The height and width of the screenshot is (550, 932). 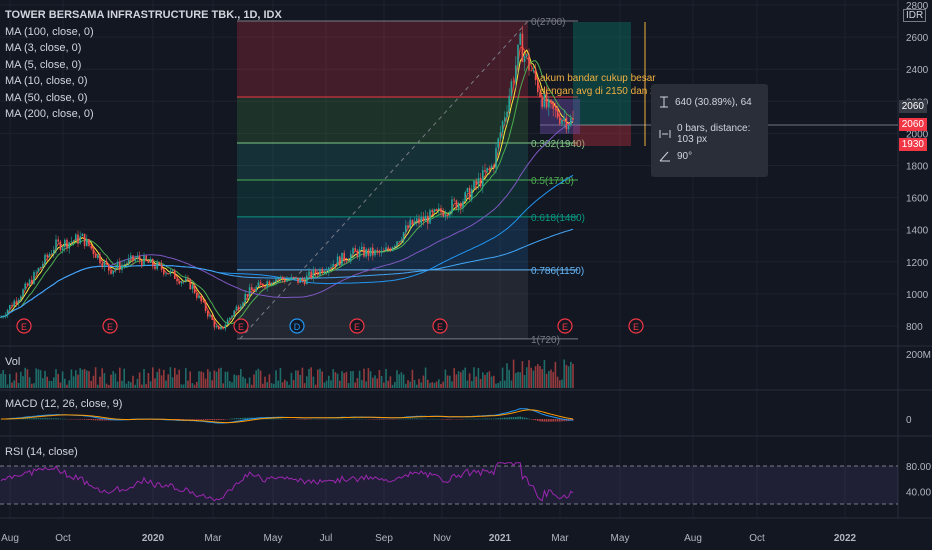 I want to click on ma-100-label: MA (100, close, 0), so click(x=49, y=31).